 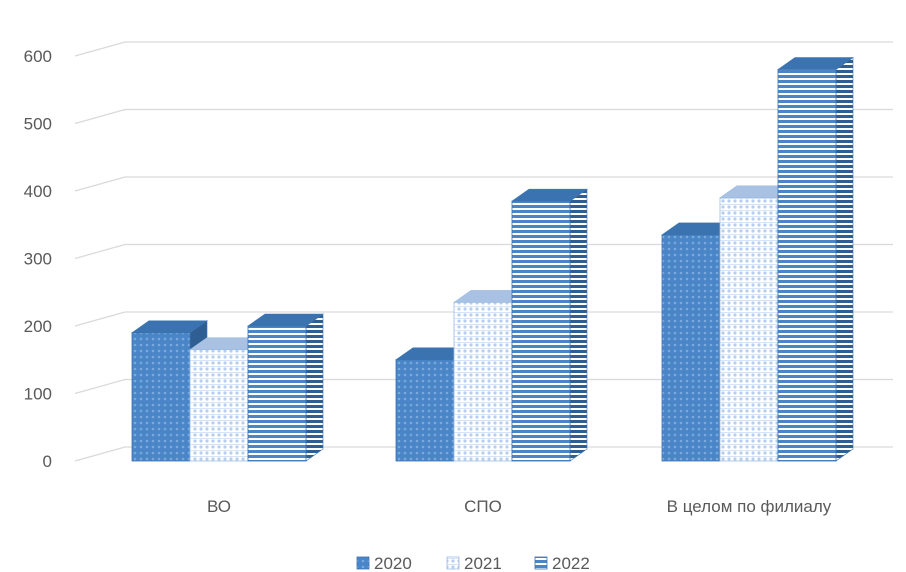 What do you see at coordinates (38, 191) in the screenshot?
I see `y-tick-label: 400` at bounding box center [38, 191].